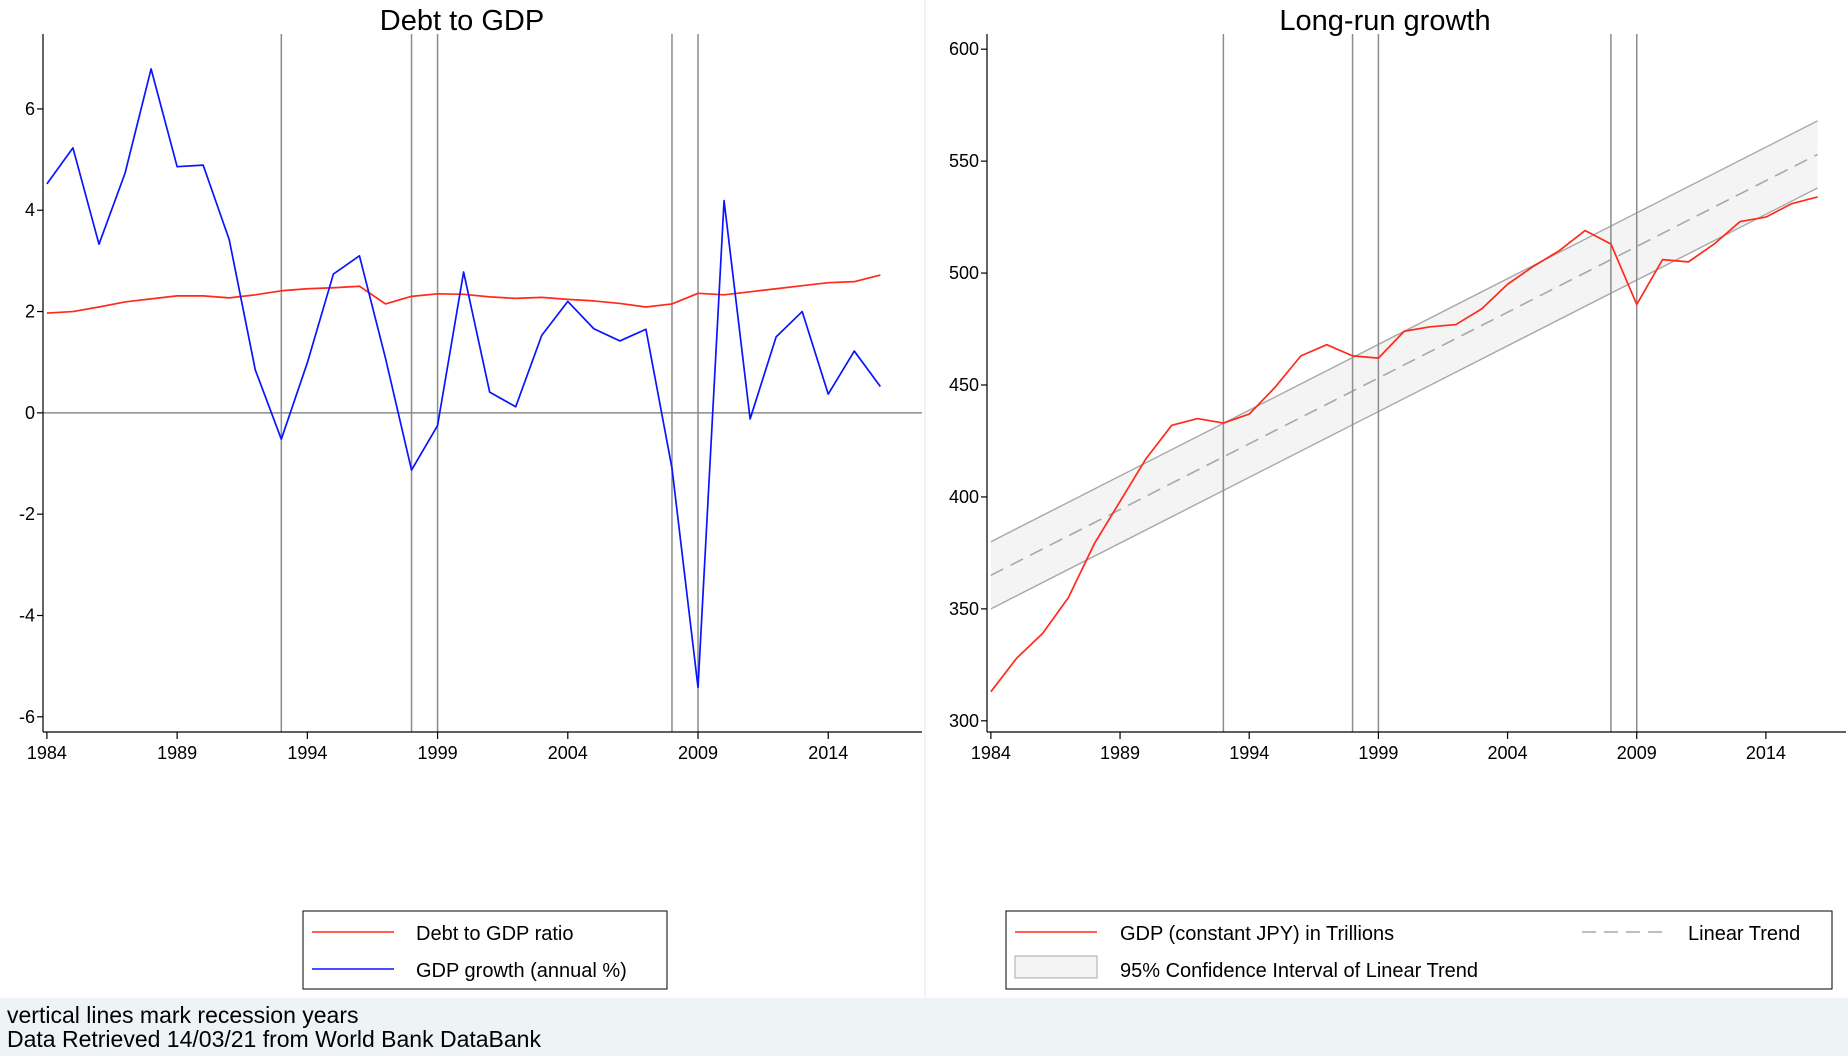  What do you see at coordinates (964, 273) in the screenshot?
I see `y-tick-label: 500` at bounding box center [964, 273].